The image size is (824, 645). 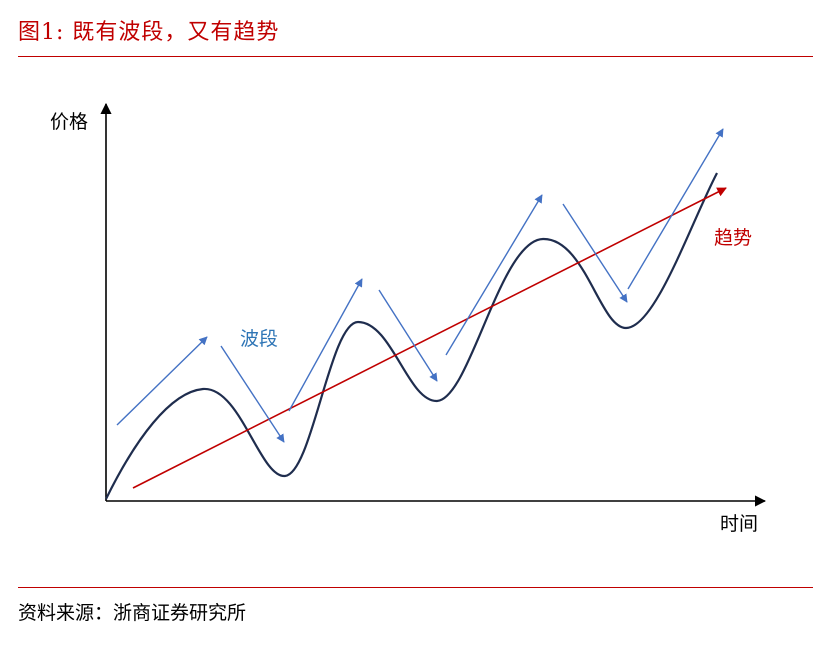 I want to click on y-axis-label: 价格, so click(x=69, y=122).